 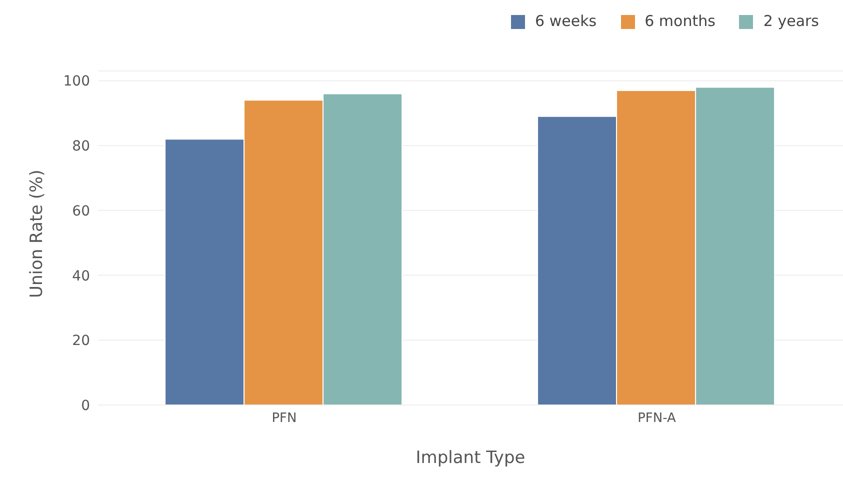 What do you see at coordinates (566, 21) in the screenshot?
I see `legend-label: 6 weeks` at bounding box center [566, 21].